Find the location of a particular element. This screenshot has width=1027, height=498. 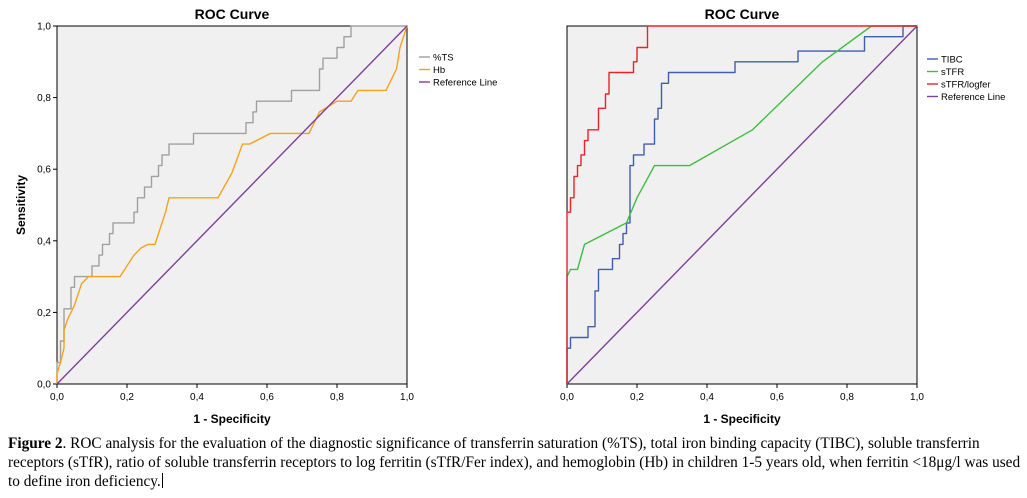

legend-entry: sTFR is located at coordinates (952, 72).